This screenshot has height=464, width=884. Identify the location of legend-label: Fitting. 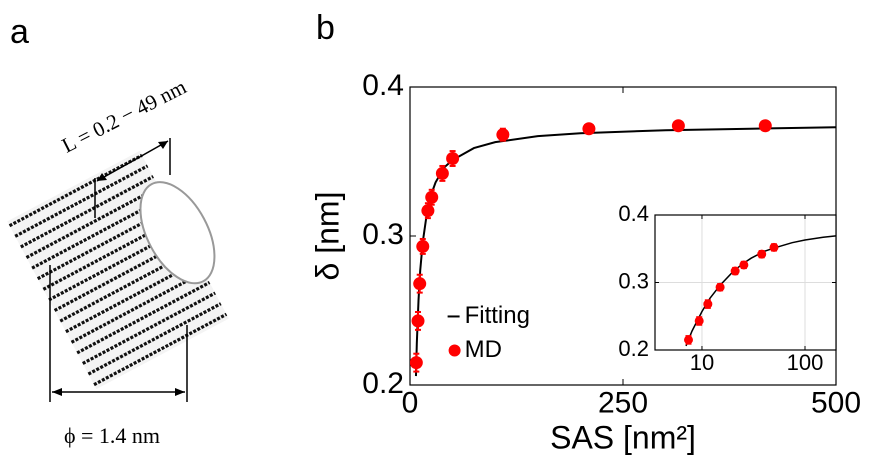
(497, 315).